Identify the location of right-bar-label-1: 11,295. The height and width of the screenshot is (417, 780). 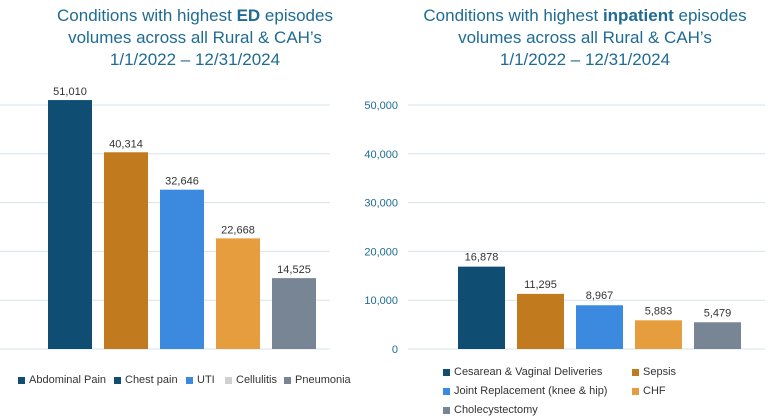
(540, 285).